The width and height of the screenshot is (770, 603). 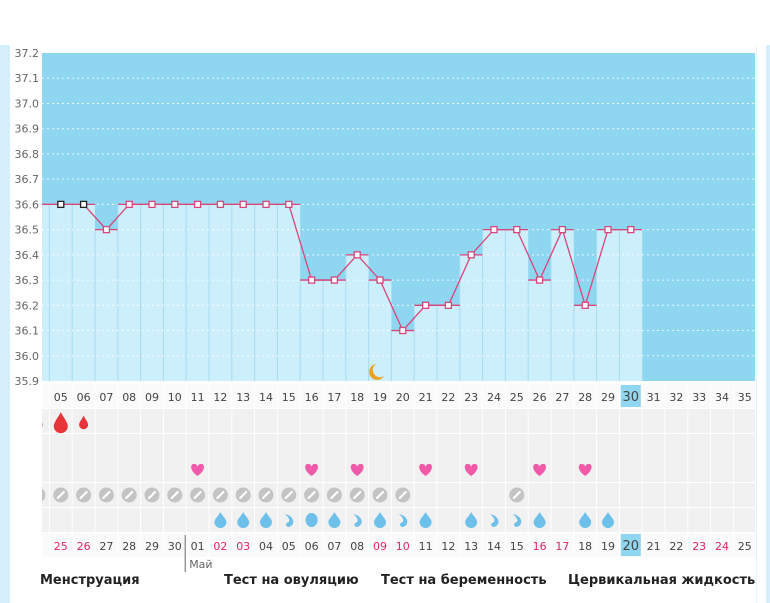 I want to click on calendar-date-label: 4, so click(x=38, y=546).